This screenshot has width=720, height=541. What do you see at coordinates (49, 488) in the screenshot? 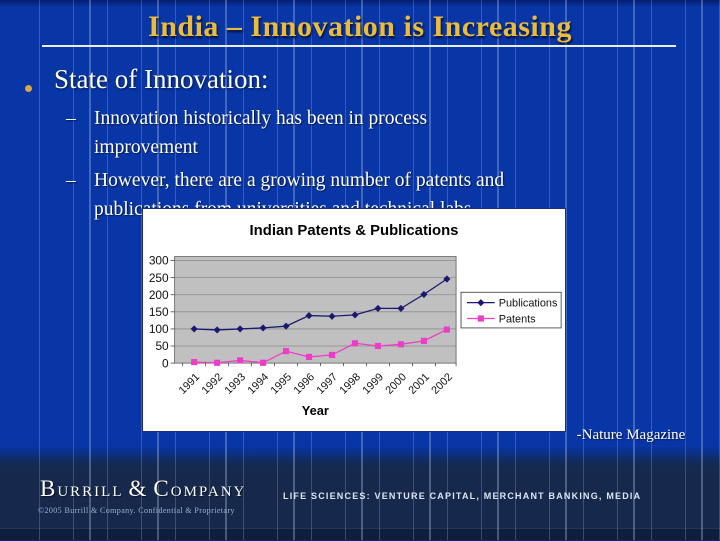
I see `logo-letter: B` at bounding box center [49, 488].